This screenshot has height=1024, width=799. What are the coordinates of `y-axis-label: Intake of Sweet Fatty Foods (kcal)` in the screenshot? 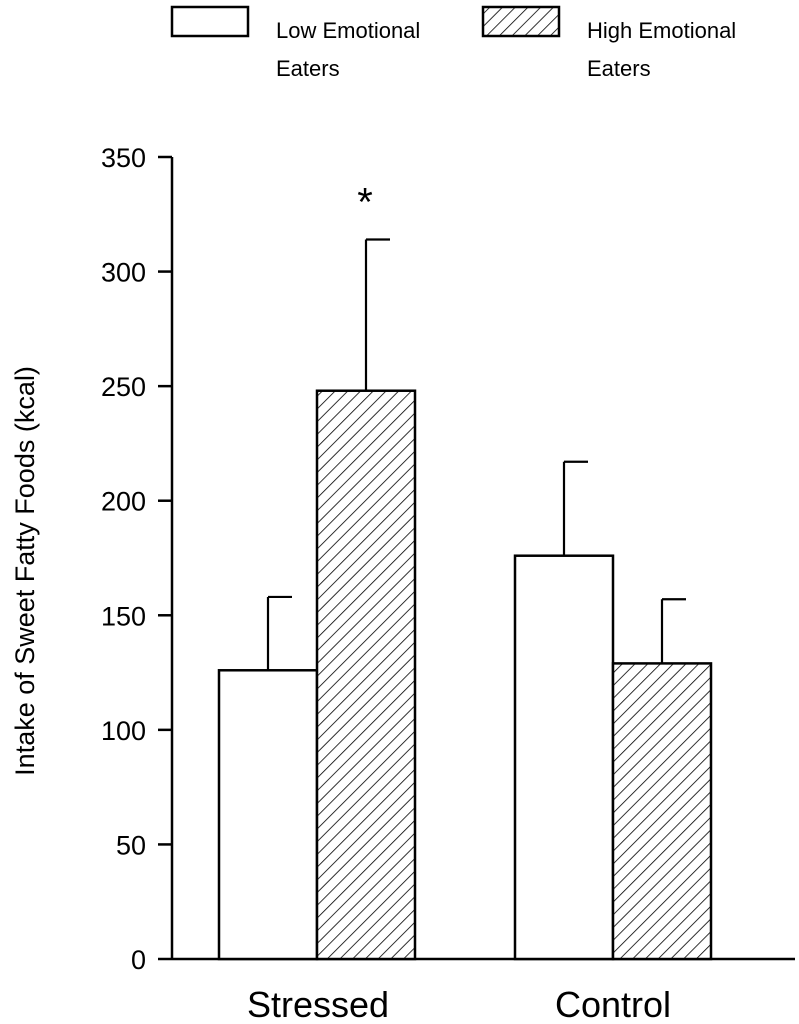 It's located at (25, 571).